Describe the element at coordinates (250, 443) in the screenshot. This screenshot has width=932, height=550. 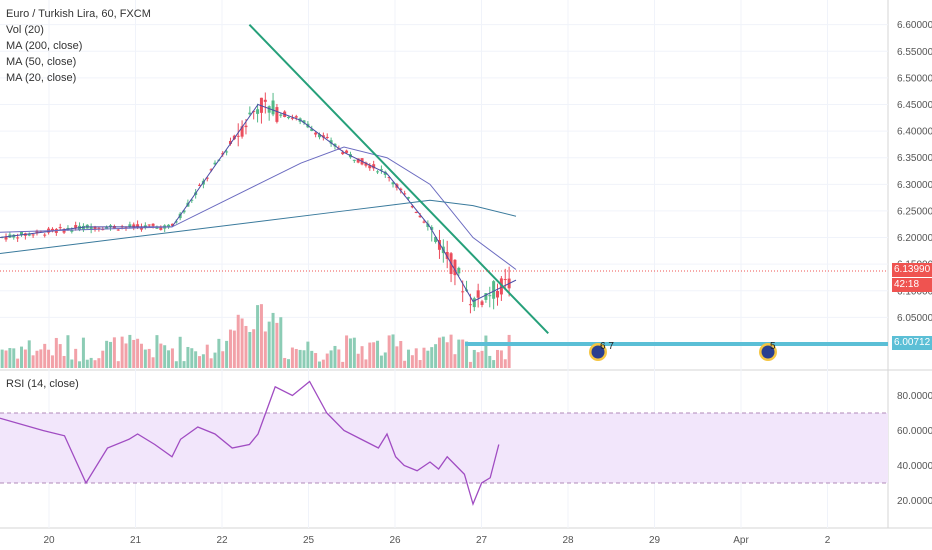
I see `rsi-line` at that location.